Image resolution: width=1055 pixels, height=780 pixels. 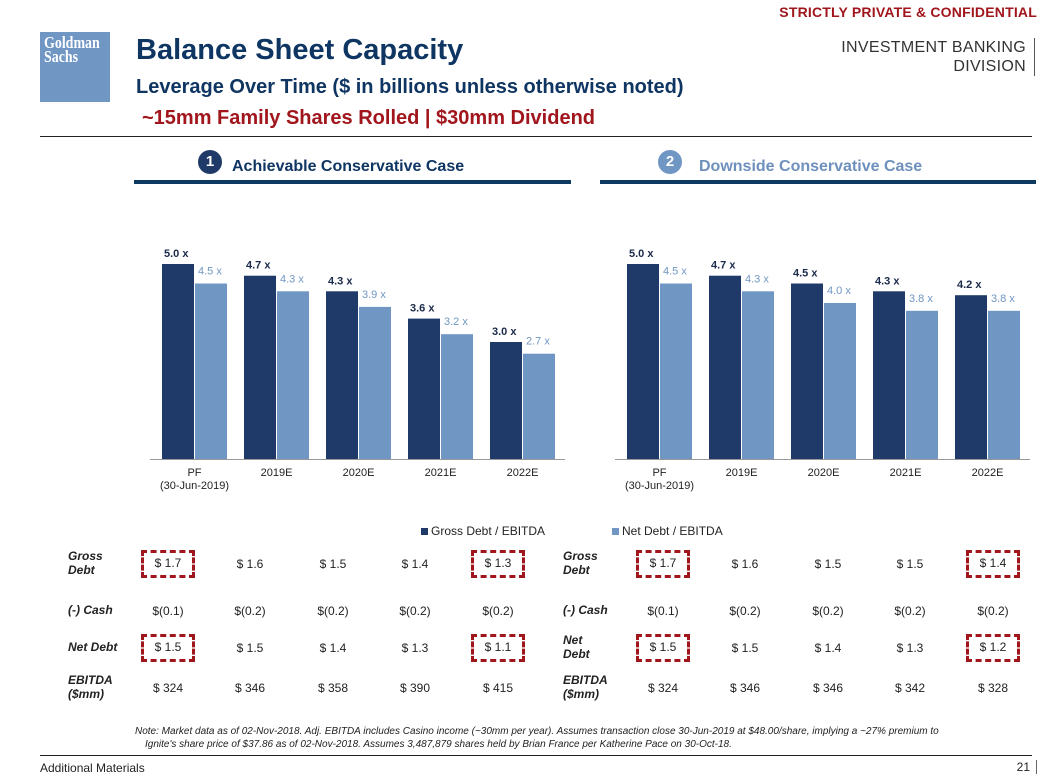 I want to click on x-tick-label: 2019E, so click(x=742, y=473).